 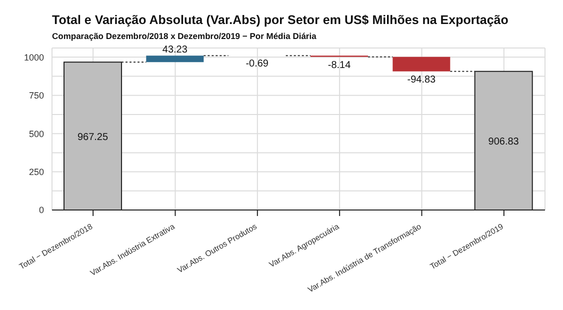 I want to click on y-tick-label: 750, so click(x=36, y=95).